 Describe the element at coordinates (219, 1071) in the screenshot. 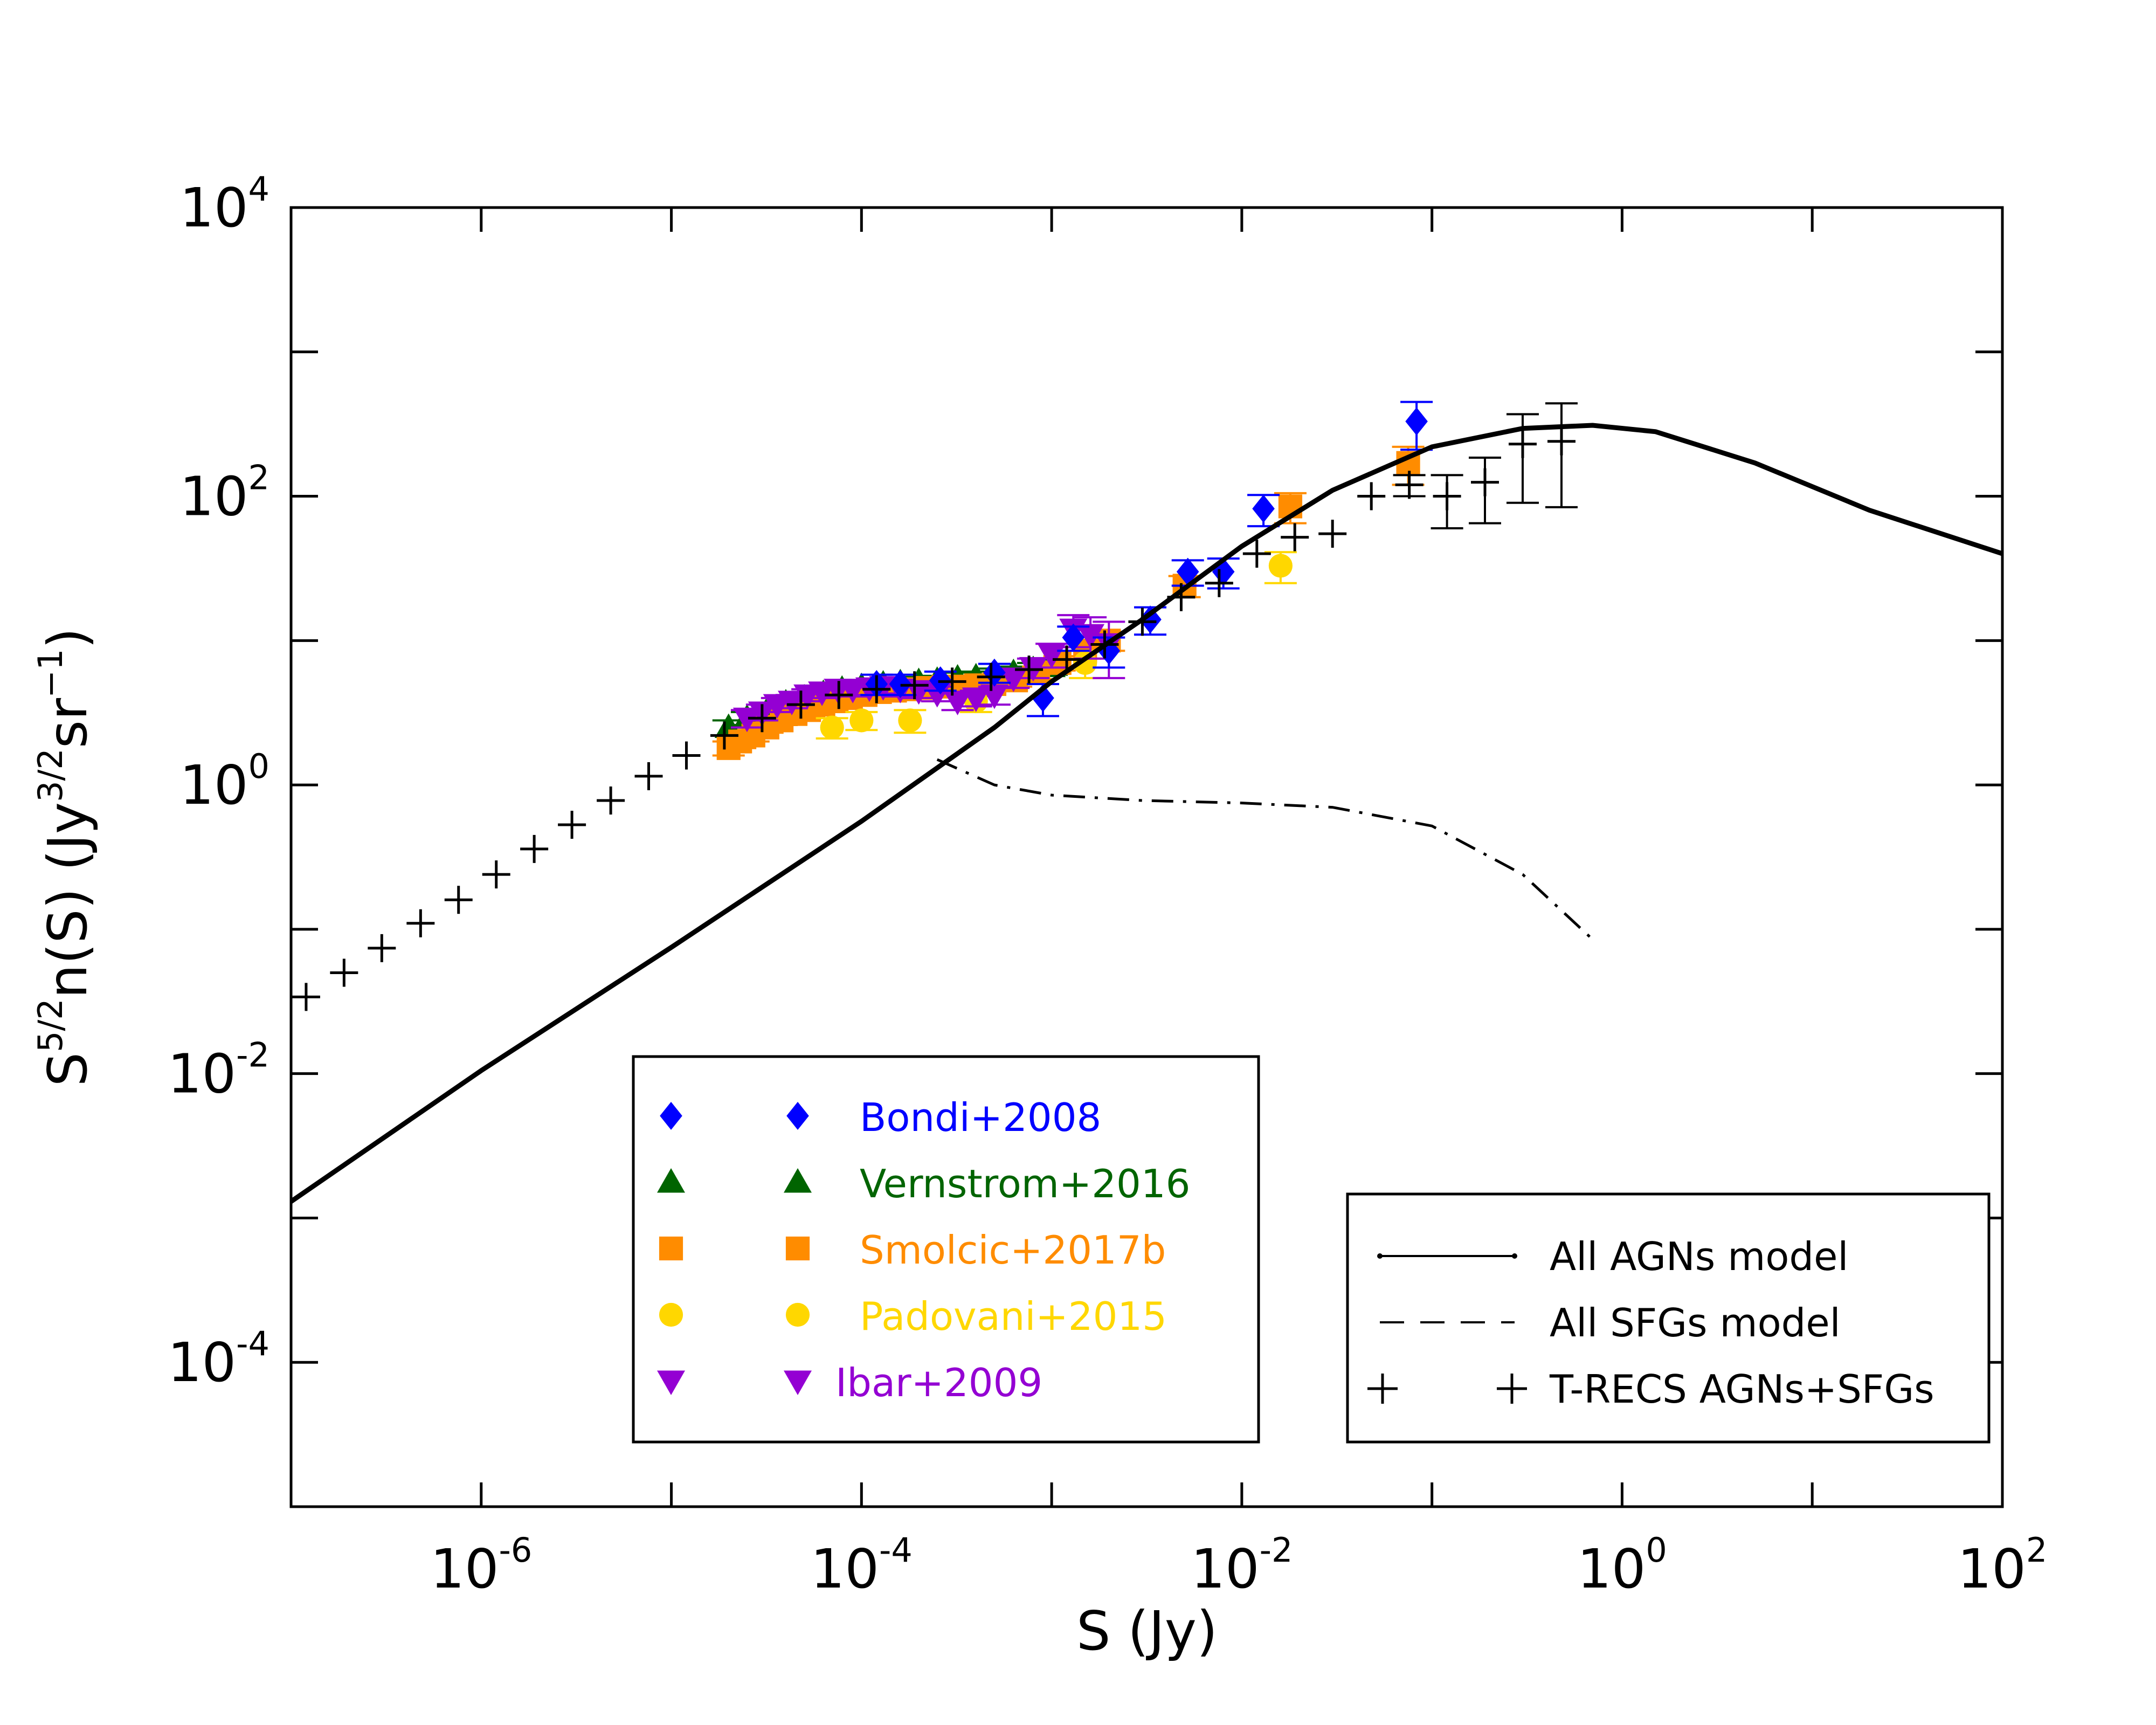

I see `y-tick-label: 10⁻²` at that location.